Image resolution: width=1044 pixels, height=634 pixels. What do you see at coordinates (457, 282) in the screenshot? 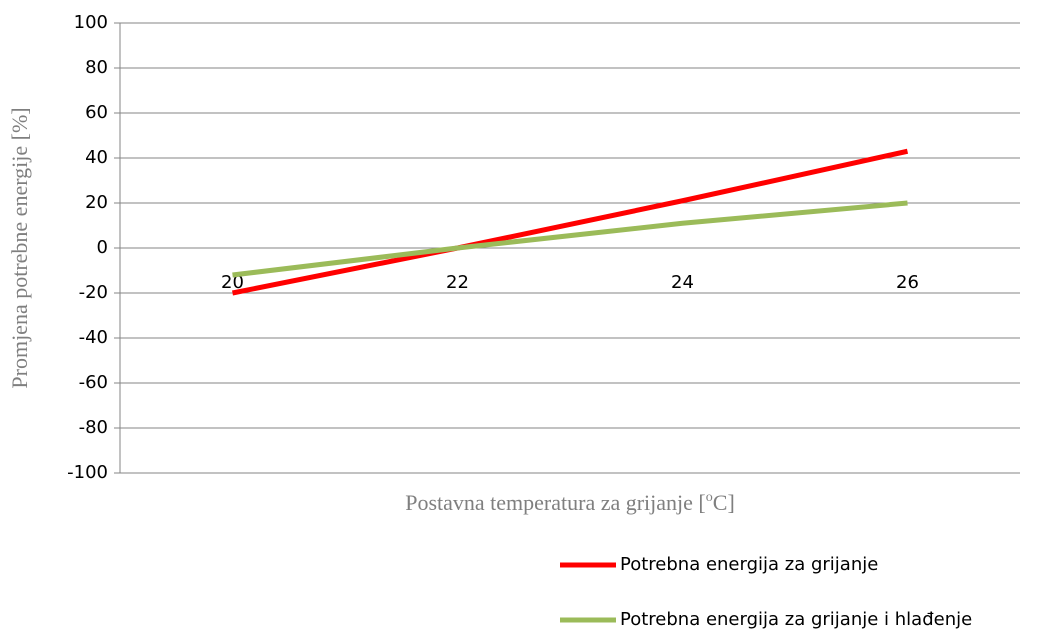
I see `x-tick-label: 22` at bounding box center [457, 282].